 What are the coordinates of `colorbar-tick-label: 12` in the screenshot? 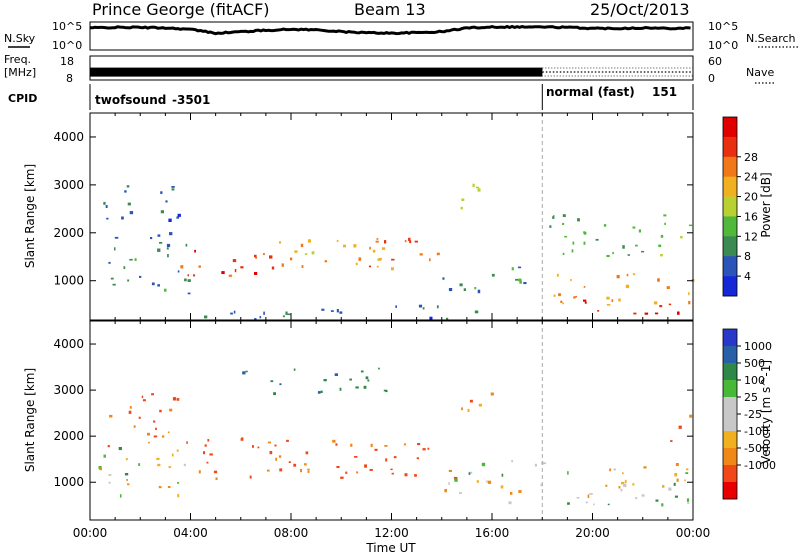 It's located at (751, 236).